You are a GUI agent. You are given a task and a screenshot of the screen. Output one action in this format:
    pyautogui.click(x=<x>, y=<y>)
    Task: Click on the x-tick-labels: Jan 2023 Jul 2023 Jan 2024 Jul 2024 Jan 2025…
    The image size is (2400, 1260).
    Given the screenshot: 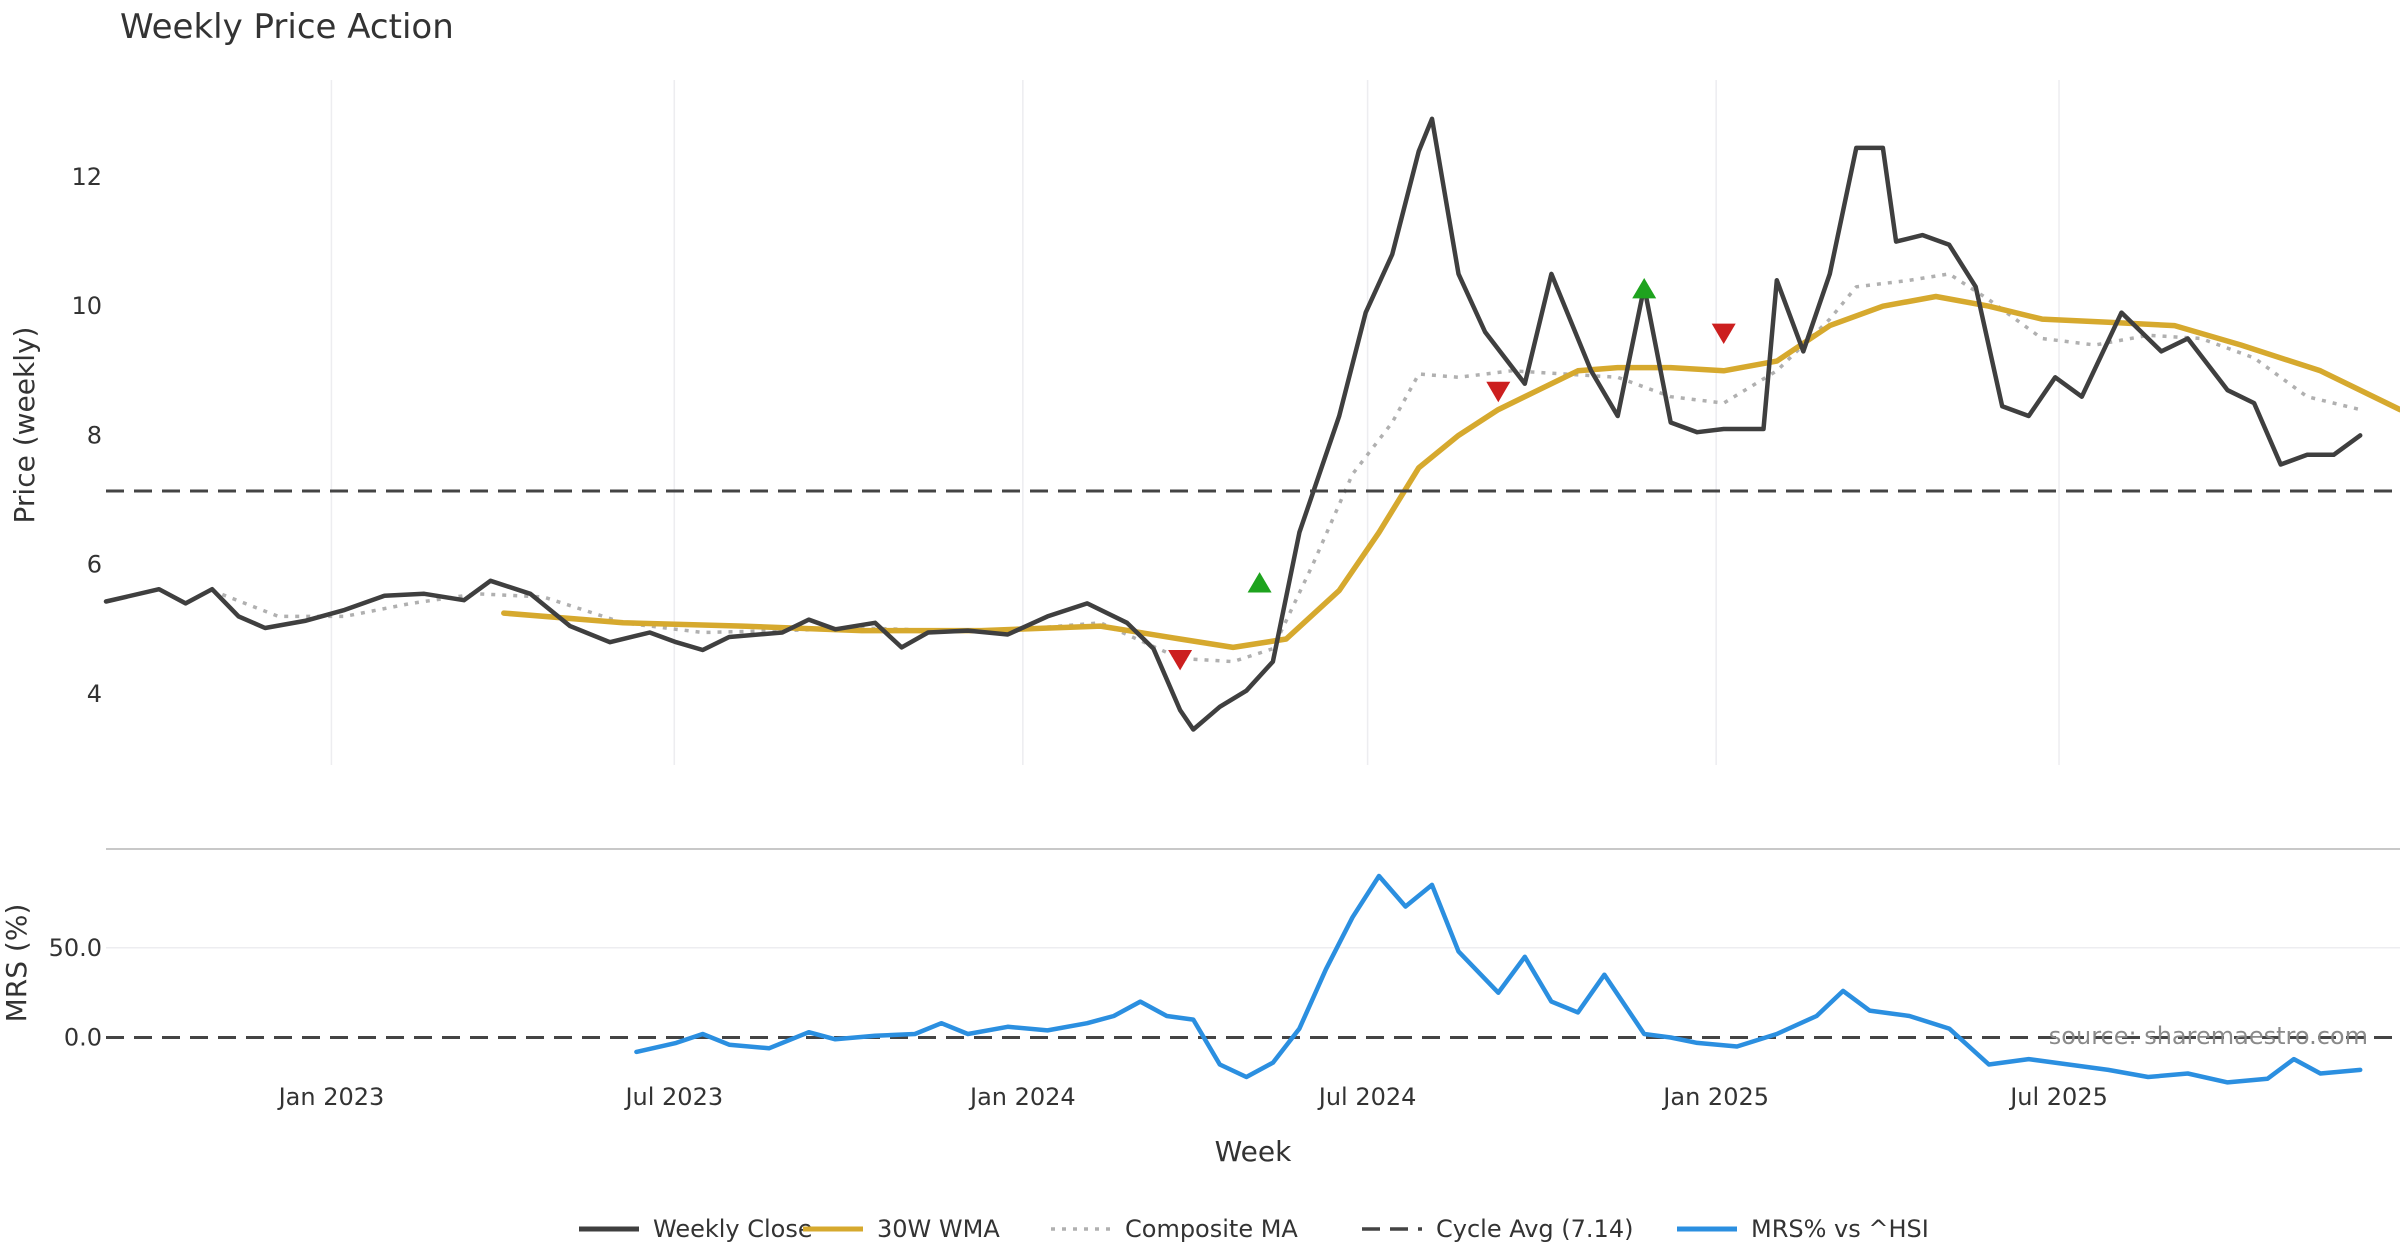 What is the action you would take?
    pyautogui.click(x=1192, y=1097)
    